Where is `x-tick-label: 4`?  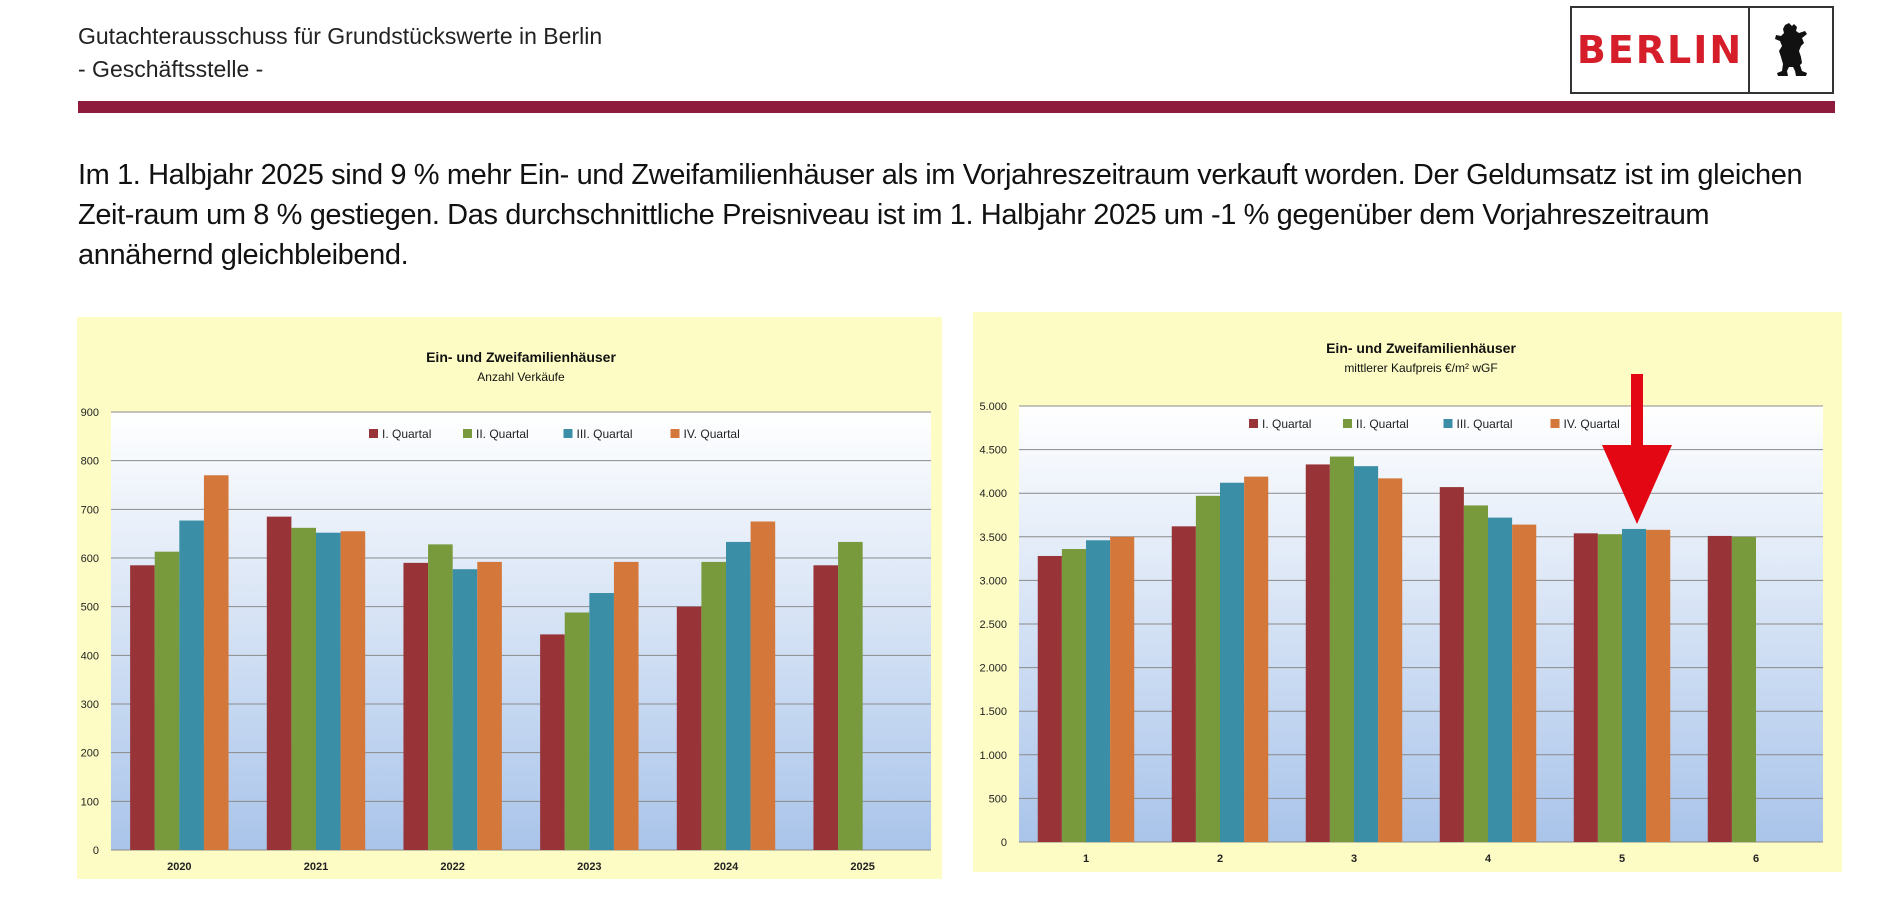 x-tick-label: 4 is located at coordinates (1488, 859).